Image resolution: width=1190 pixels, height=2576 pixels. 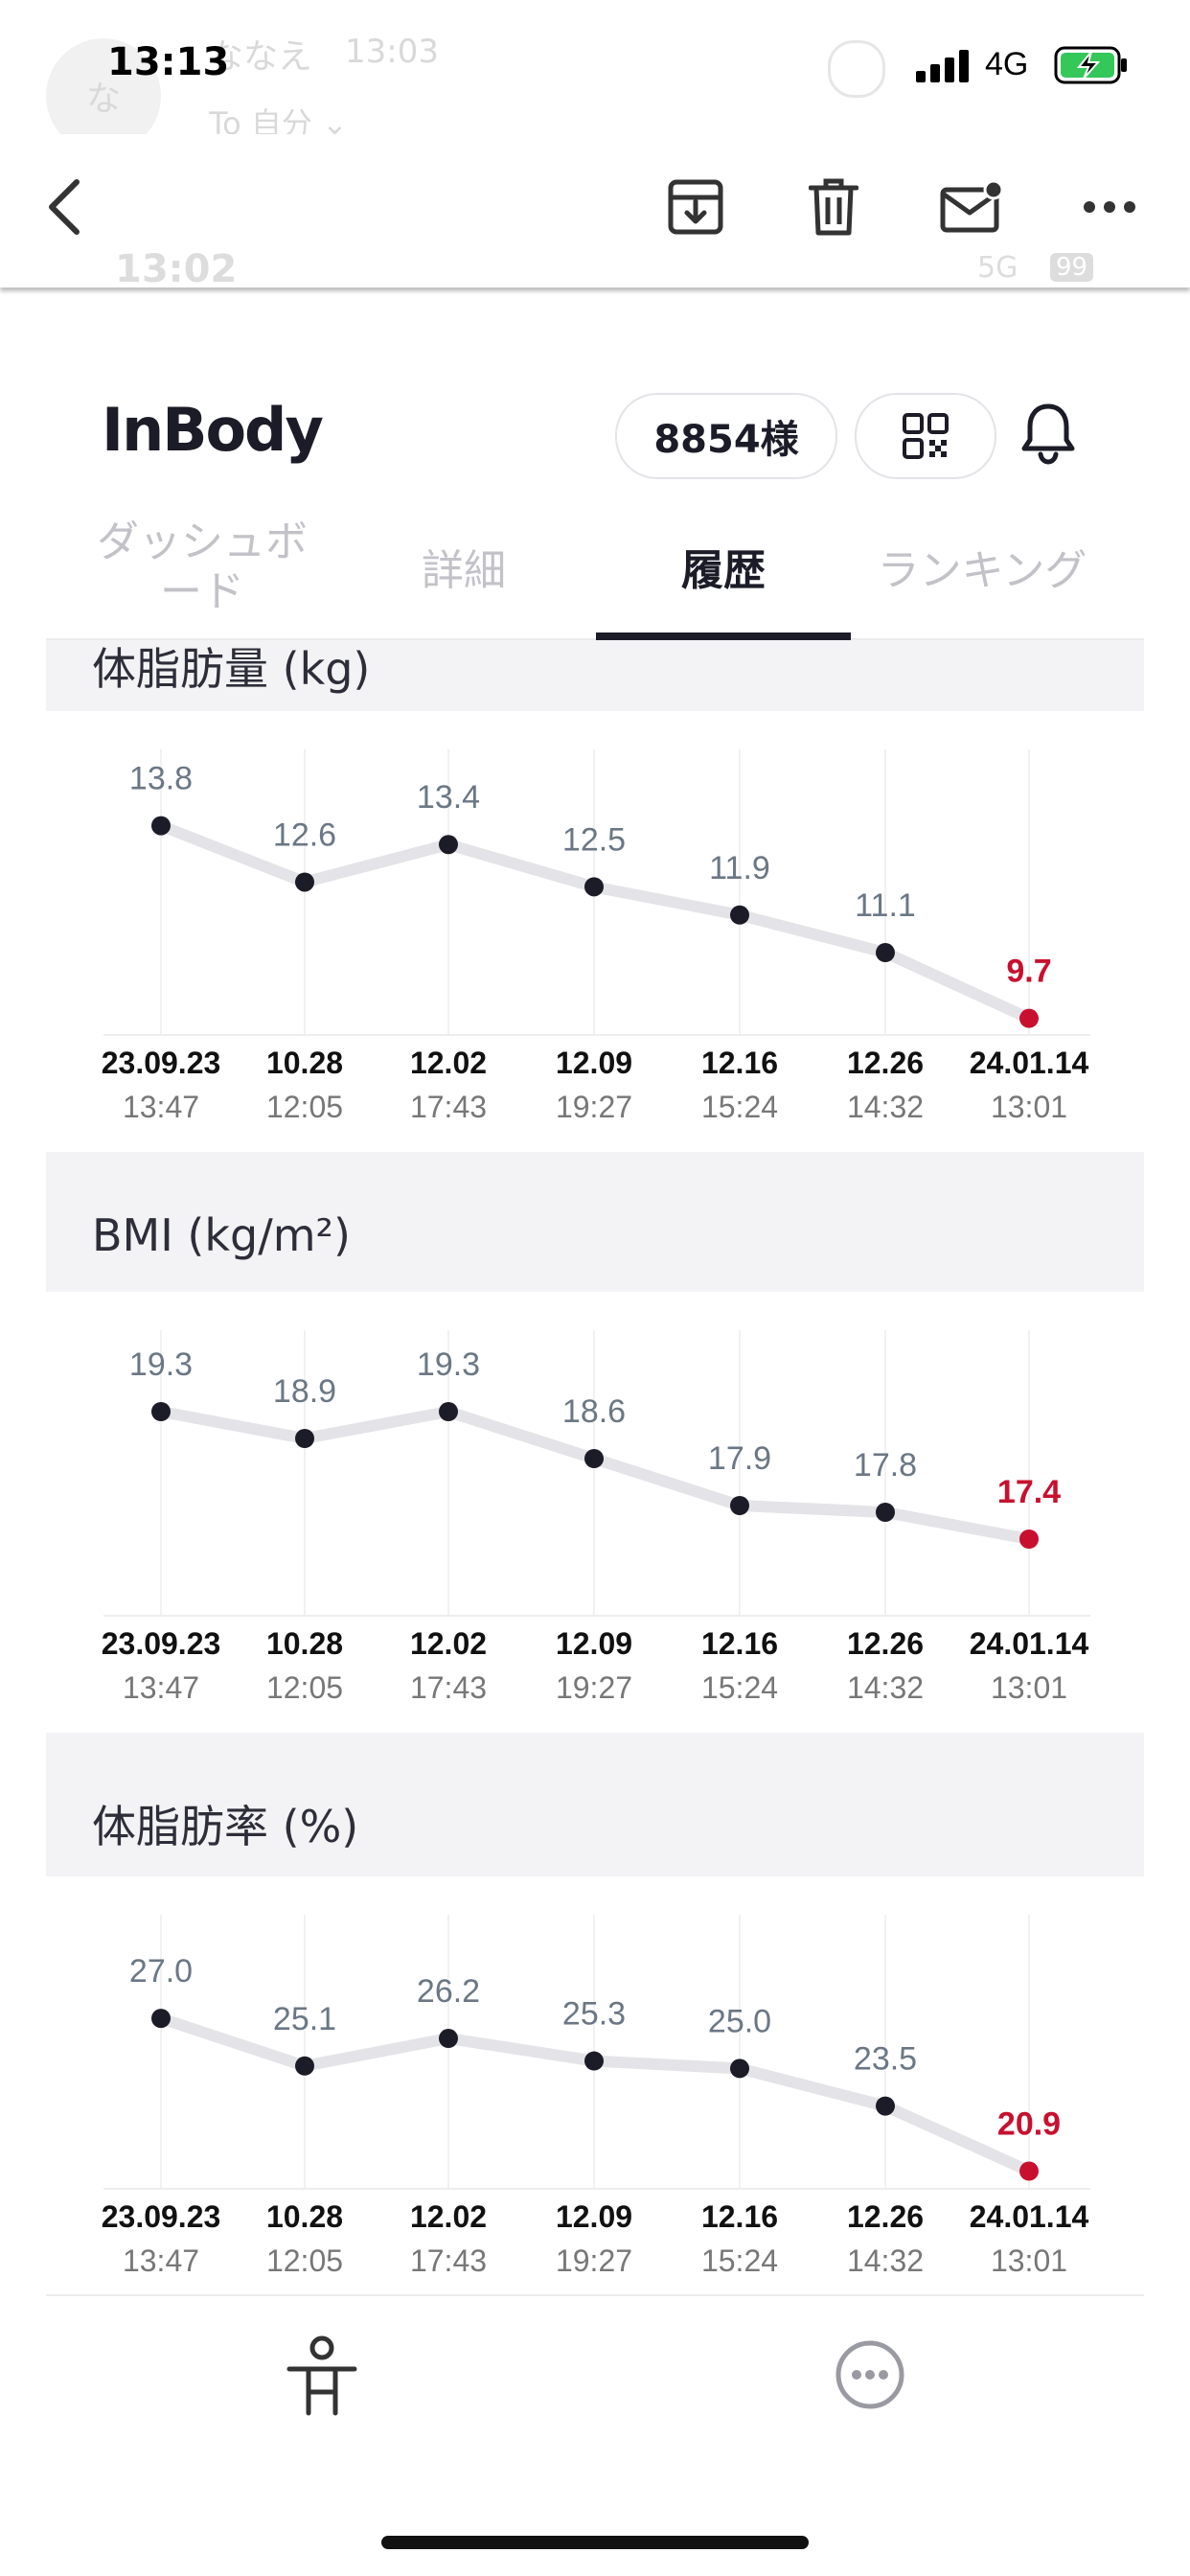 I want to click on email-time: 13:03, so click(x=392, y=52).